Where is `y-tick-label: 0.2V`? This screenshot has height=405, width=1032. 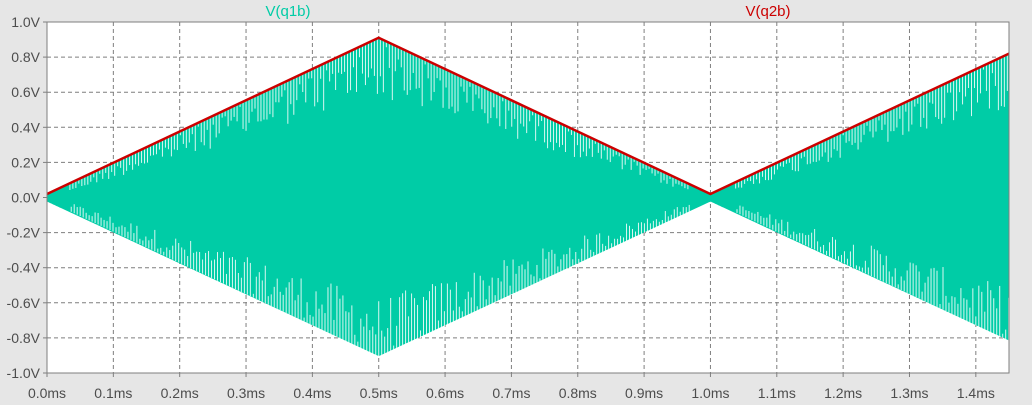 y-tick-label: 0.2V is located at coordinates (25, 162).